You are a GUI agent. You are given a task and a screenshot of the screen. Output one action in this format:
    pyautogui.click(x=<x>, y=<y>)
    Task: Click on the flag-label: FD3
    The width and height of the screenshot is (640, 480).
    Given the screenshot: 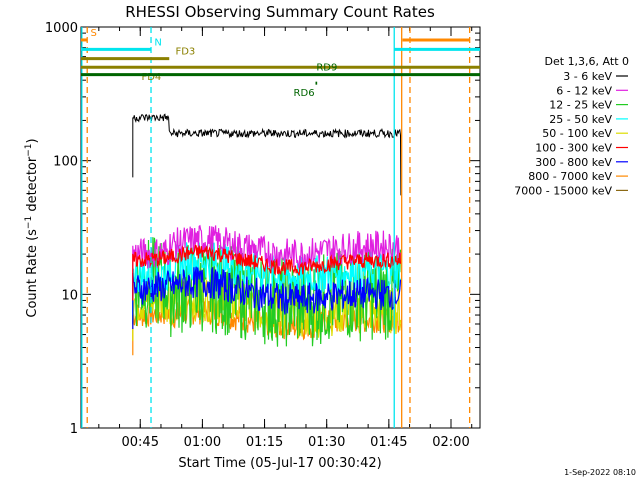 What is the action you would take?
    pyautogui.click(x=185, y=52)
    